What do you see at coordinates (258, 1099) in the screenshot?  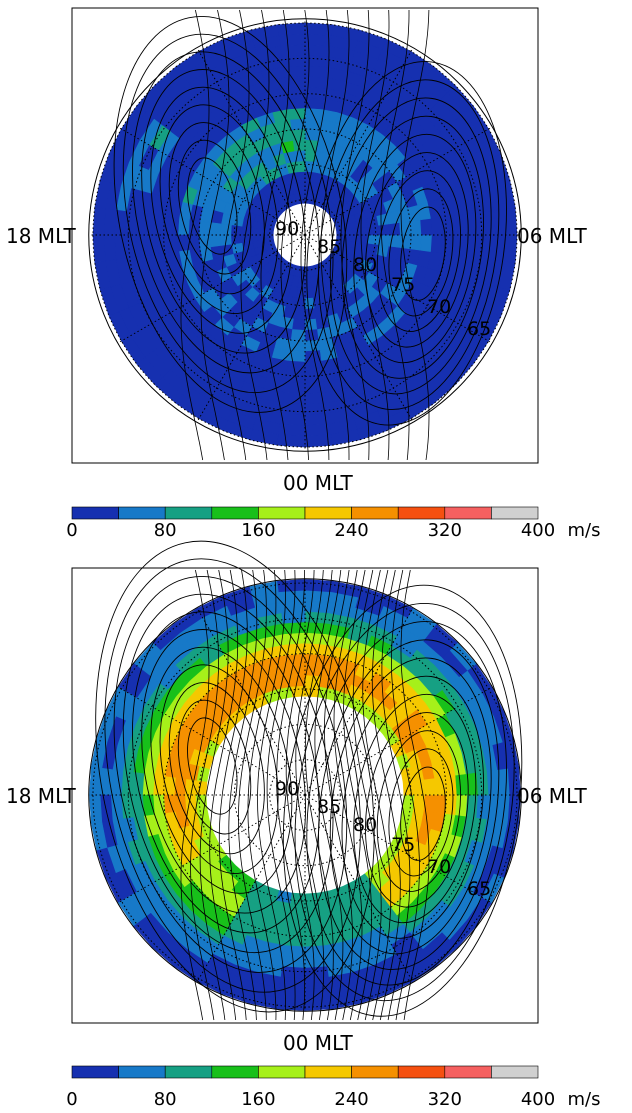 I see `colorbar-tick-label: 160` at bounding box center [258, 1099].